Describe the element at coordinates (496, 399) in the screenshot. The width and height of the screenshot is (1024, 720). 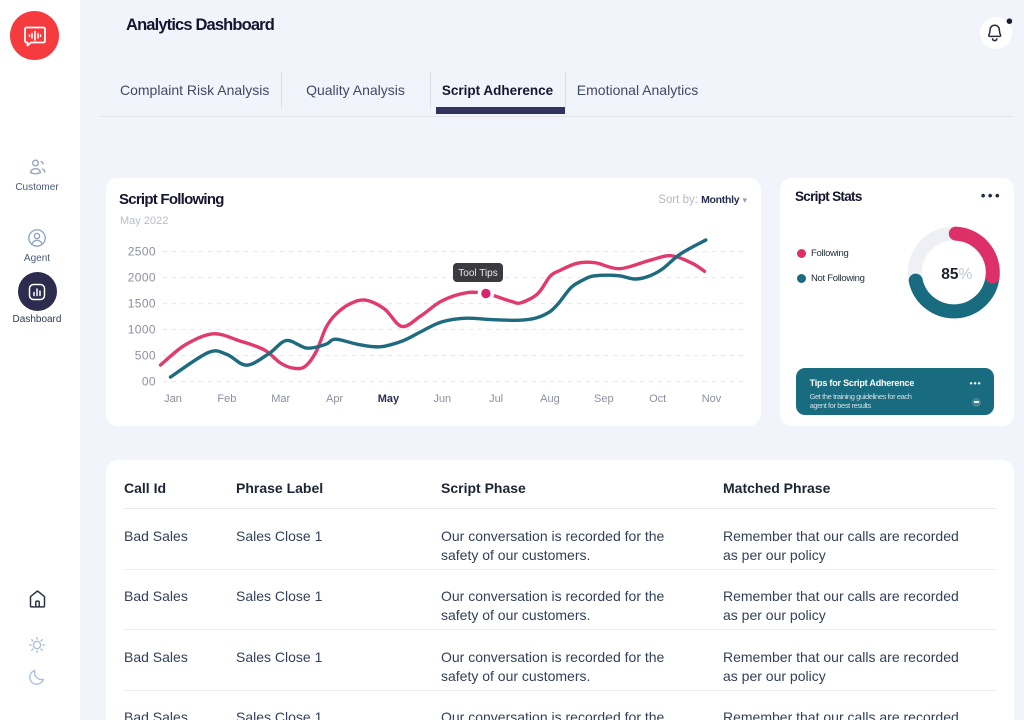
I see `svg-text: Jul` at that location.